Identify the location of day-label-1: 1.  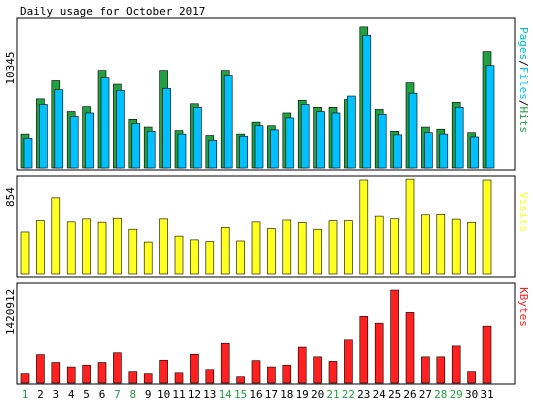
(25, 394).